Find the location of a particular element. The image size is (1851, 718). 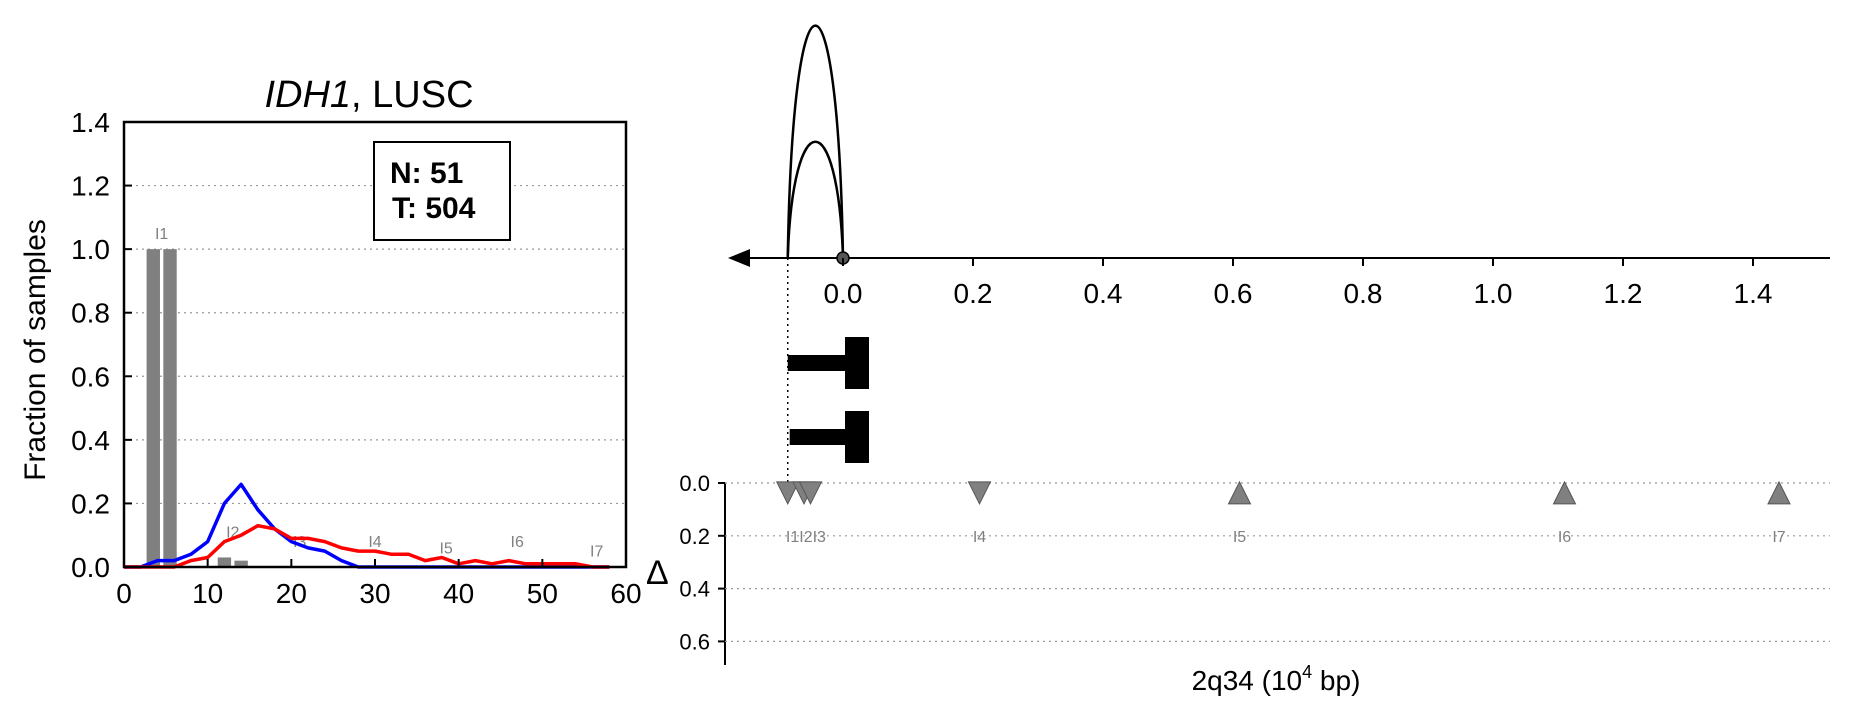

transcripts is located at coordinates (828, 400).